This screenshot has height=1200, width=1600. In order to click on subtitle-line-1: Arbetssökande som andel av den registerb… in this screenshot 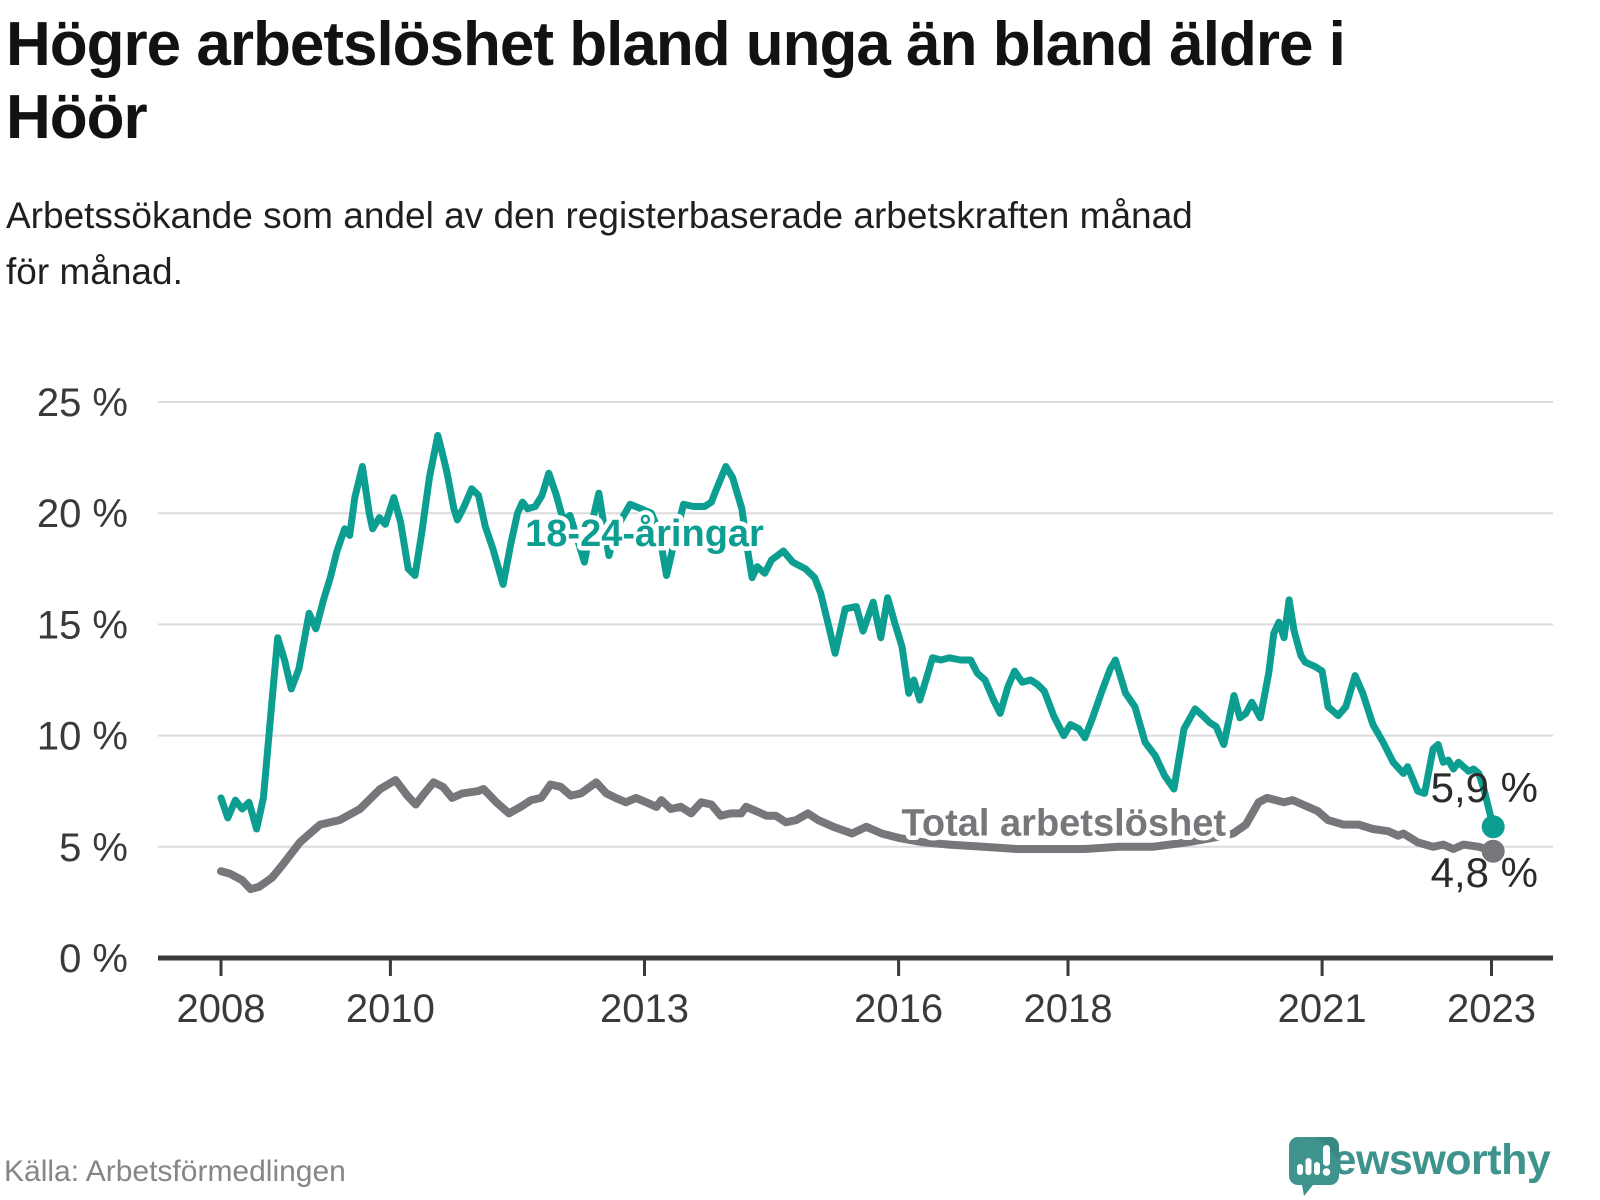, I will do `click(599, 215)`.